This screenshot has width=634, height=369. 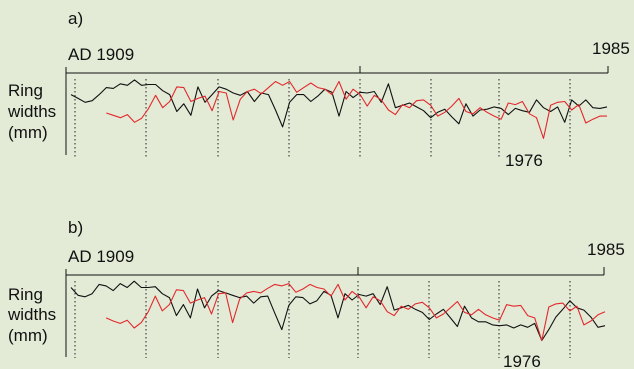 I want to click on panel-label: a), so click(x=75, y=18).